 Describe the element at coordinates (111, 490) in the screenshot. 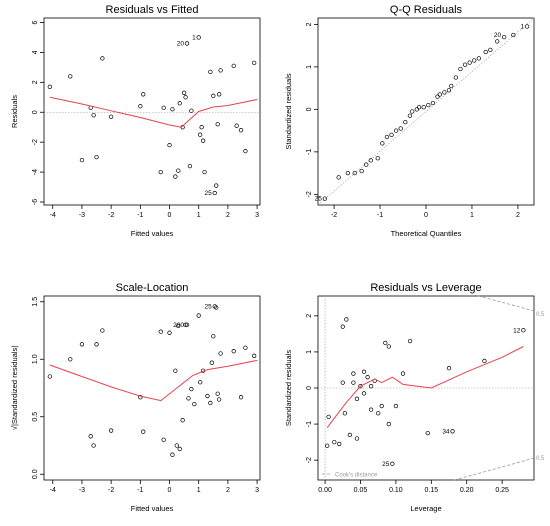

I see `x-tick-label: -2` at that location.